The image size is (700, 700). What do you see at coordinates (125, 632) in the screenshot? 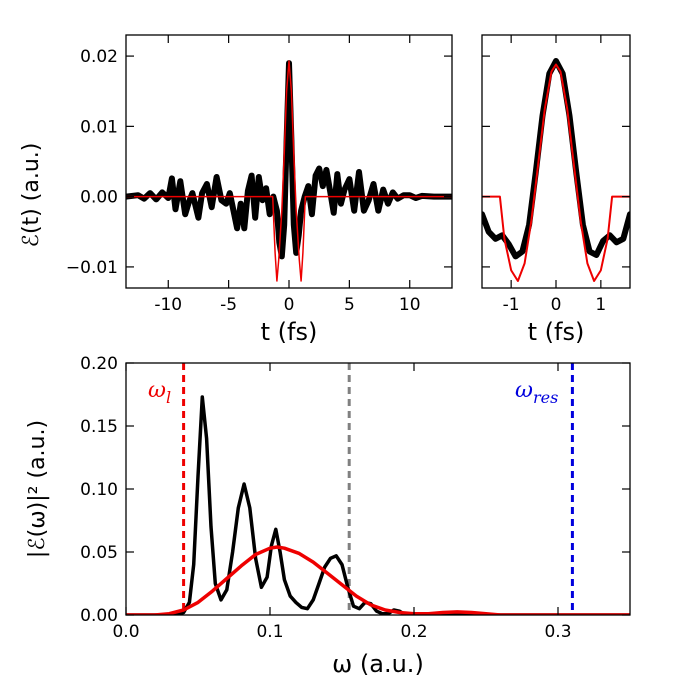
I see `spectrum-xtick-label: 0.0` at bounding box center [125, 632].